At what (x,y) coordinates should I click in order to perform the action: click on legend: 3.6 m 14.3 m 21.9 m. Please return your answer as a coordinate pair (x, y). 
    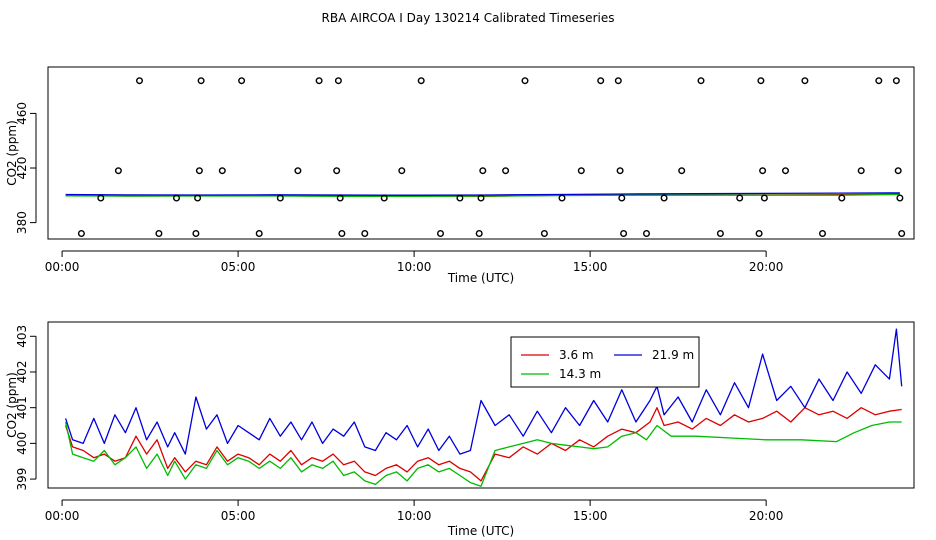
    Looking at the image, I should click on (605, 362).